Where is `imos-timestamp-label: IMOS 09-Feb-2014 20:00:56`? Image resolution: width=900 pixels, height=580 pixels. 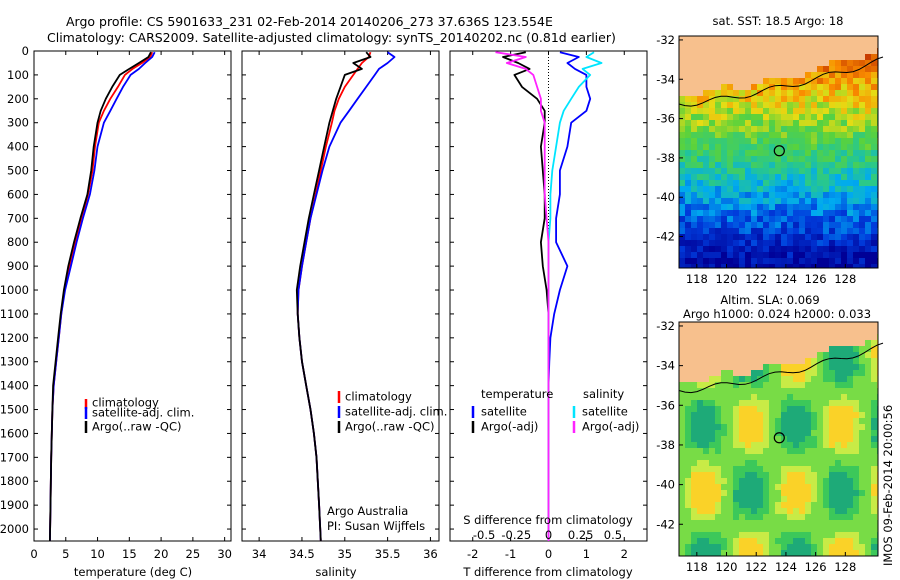 imos-timestamp-label: IMOS 09-Feb-2014 20:00:56 is located at coordinates (888, 485).